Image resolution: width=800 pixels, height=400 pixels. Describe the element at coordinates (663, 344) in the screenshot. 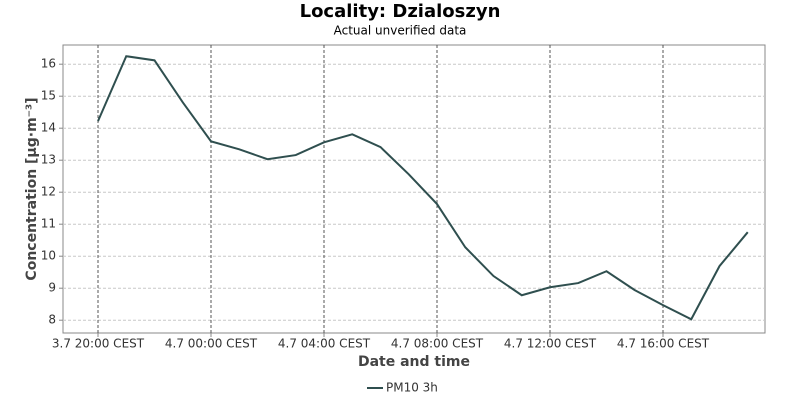

I see `x-tick-label: 4.7 16:00 CEST` at that location.